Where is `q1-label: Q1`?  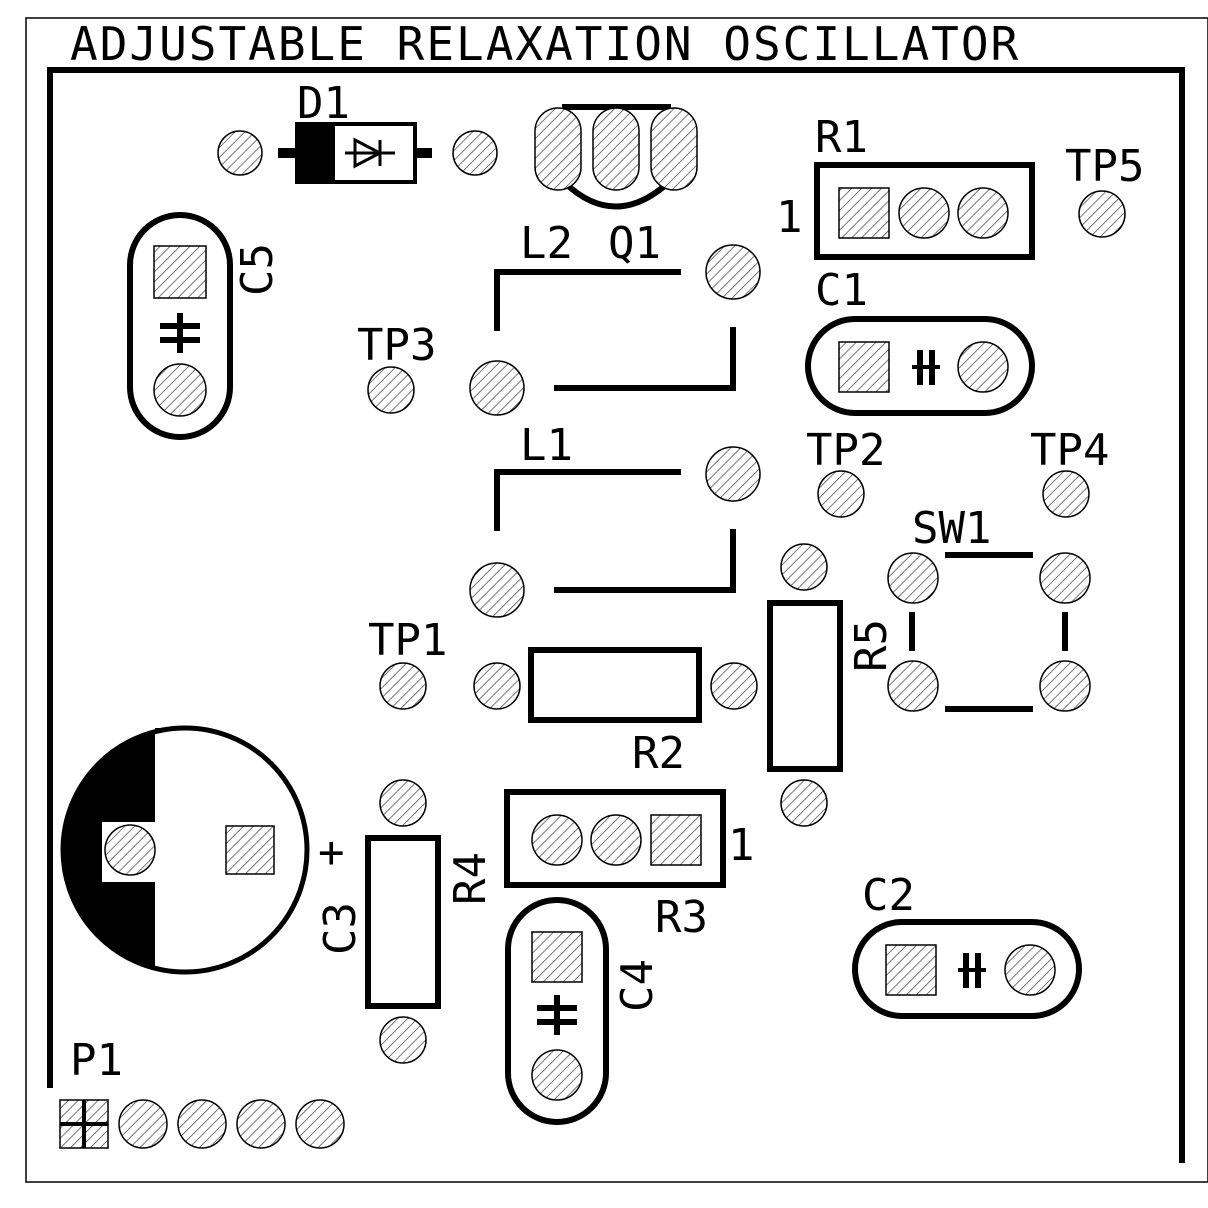
q1-label: Q1 is located at coordinates (634, 243).